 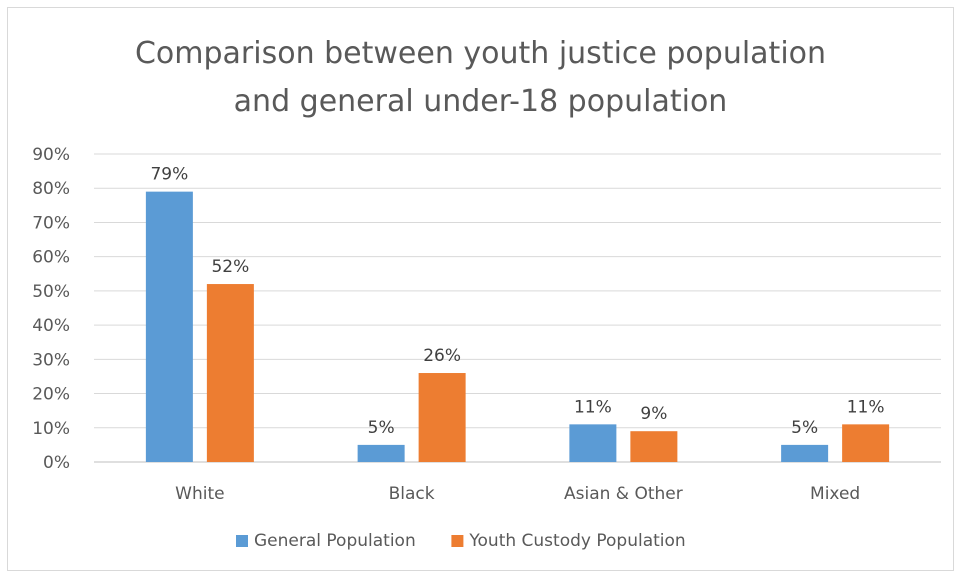 What do you see at coordinates (576, 541) in the screenshot?
I see `legend-label: Youth Custody Population` at bounding box center [576, 541].